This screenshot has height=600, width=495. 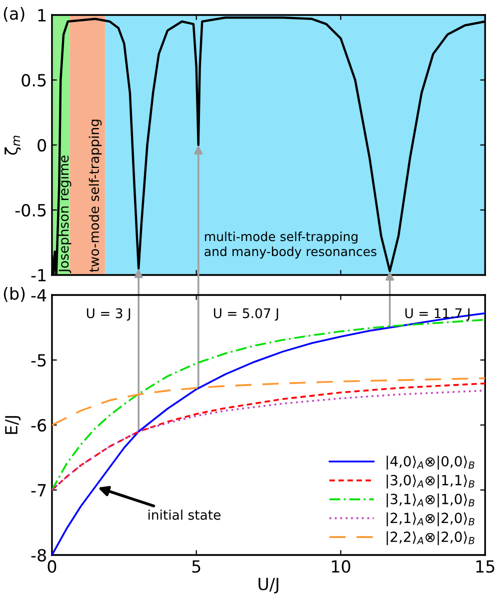 What do you see at coordinates (430, 500) in the screenshot?
I see `legend-label: |3,1⟩$_{A}$⊗|1,0⟩$_{B}$` at bounding box center [430, 500].